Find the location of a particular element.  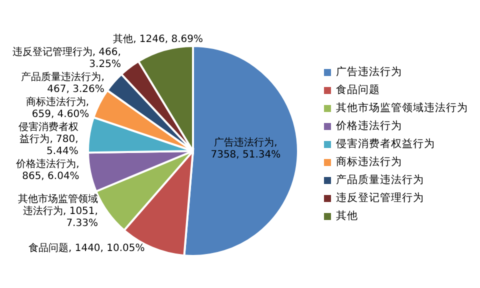

data-label: 其他市场监管领域违法行为, 1051, 7.33% is located at coordinates (58, 210).